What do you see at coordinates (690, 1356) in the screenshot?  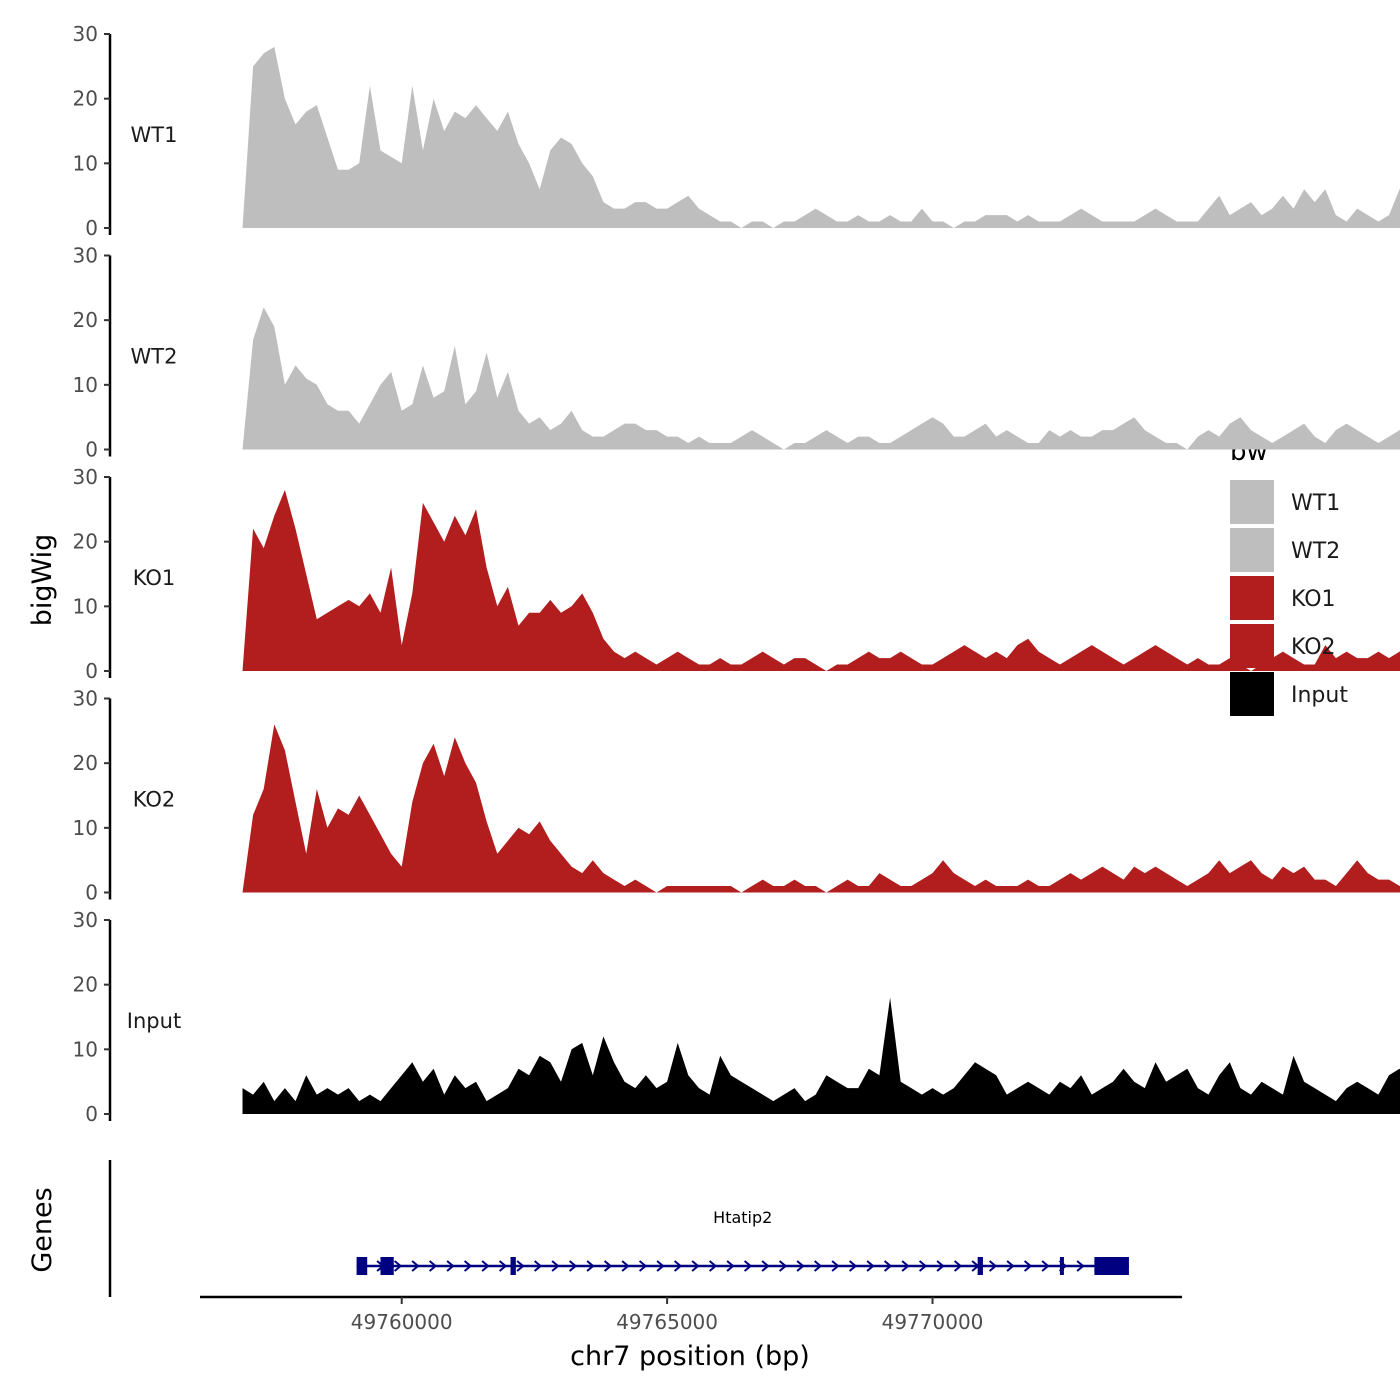 I see `x-axis-title: chr7 position (bp)` at bounding box center [690, 1356].